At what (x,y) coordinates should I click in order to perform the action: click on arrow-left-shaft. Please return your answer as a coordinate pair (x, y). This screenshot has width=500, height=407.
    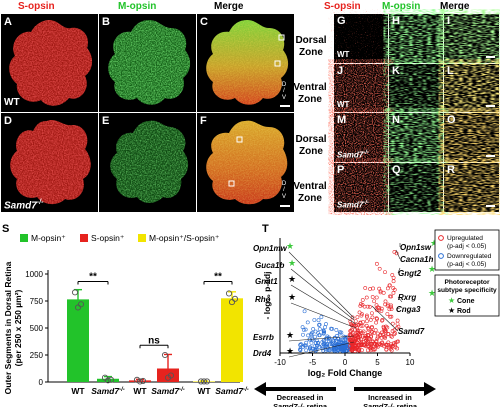
    Looking at the image, I should click on (300, 389).